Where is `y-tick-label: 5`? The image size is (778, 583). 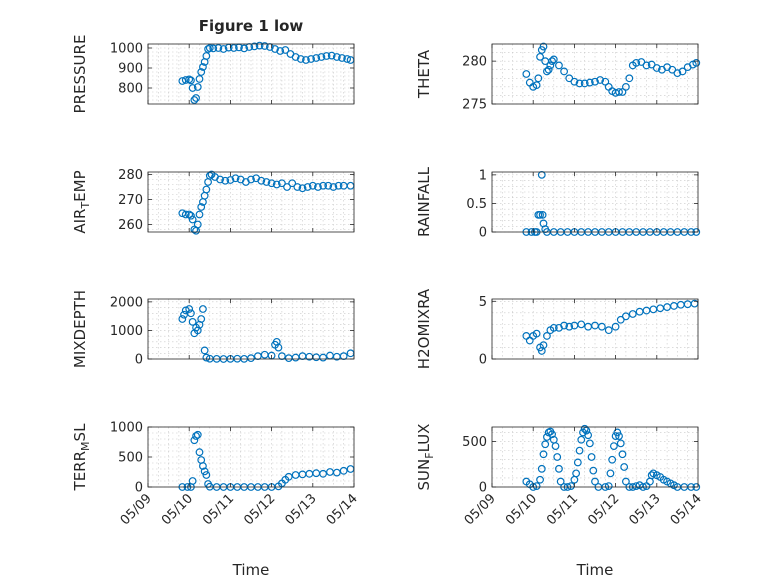
y-tick-label: 5 is located at coordinates (483, 302).